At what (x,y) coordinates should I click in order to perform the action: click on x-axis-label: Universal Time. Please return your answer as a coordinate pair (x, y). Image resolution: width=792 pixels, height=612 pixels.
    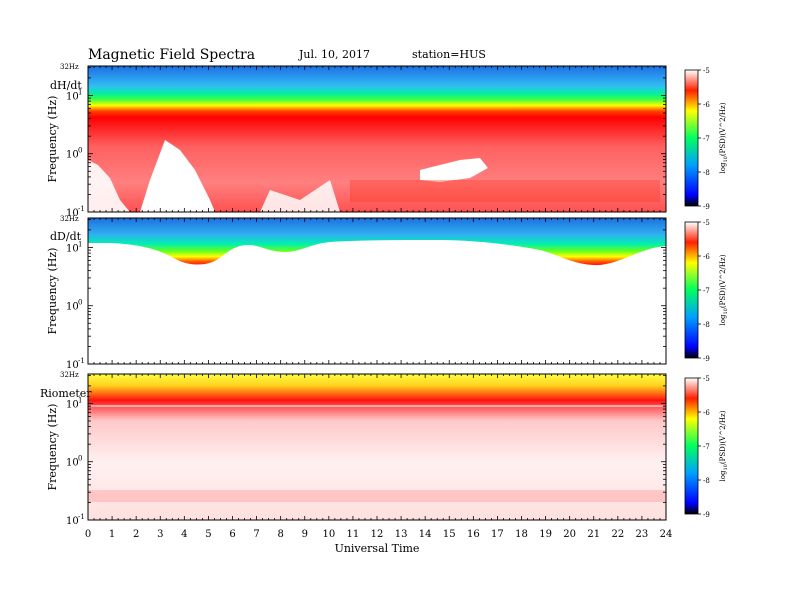
    Looking at the image, I should click on (377, 548).